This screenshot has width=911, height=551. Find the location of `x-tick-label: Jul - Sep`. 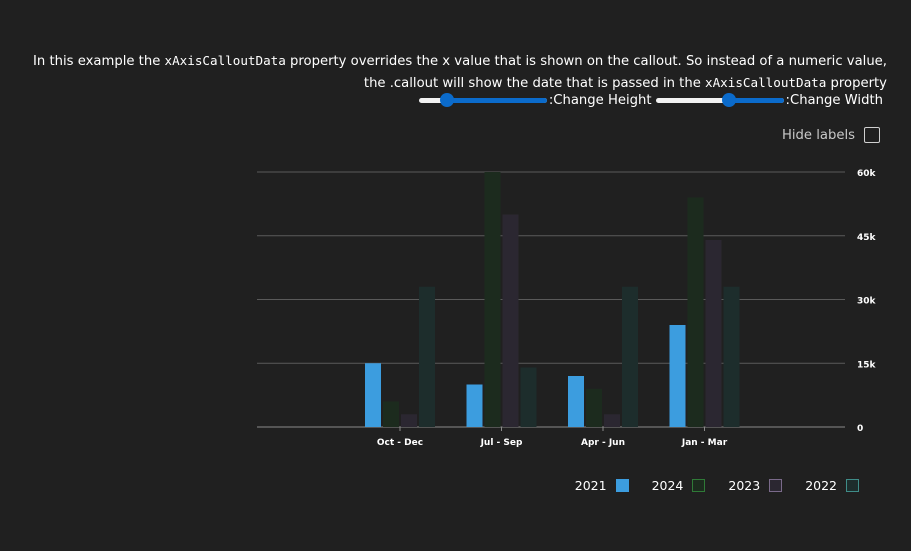

x-tick-label: Jul - Sep is located at coordinates (501, 443).